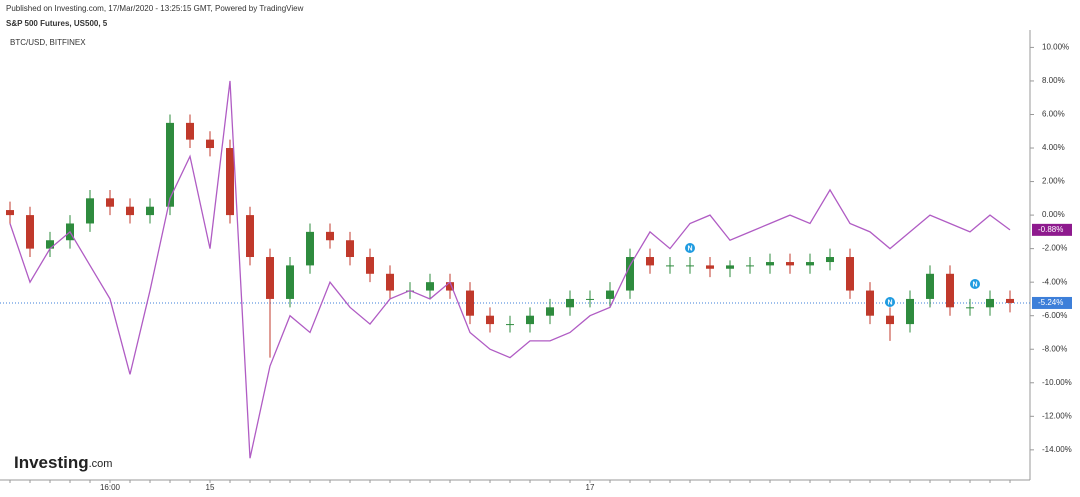  What do you see at coordinates (1053, 214) in the screenshot?
I see `y-tick-label: 0.00%` at bounding box center [1053, 214].